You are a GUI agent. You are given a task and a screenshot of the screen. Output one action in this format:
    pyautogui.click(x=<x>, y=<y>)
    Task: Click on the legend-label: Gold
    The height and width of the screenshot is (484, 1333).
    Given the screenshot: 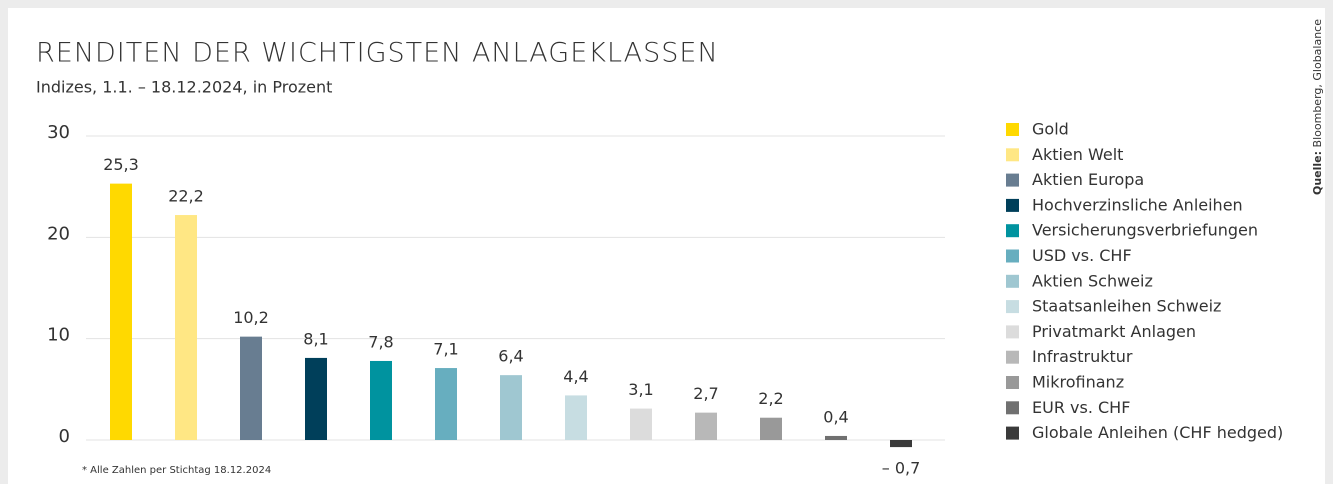 What is the action you would take?
    pyautogui.click(x=1050, y=129)
    